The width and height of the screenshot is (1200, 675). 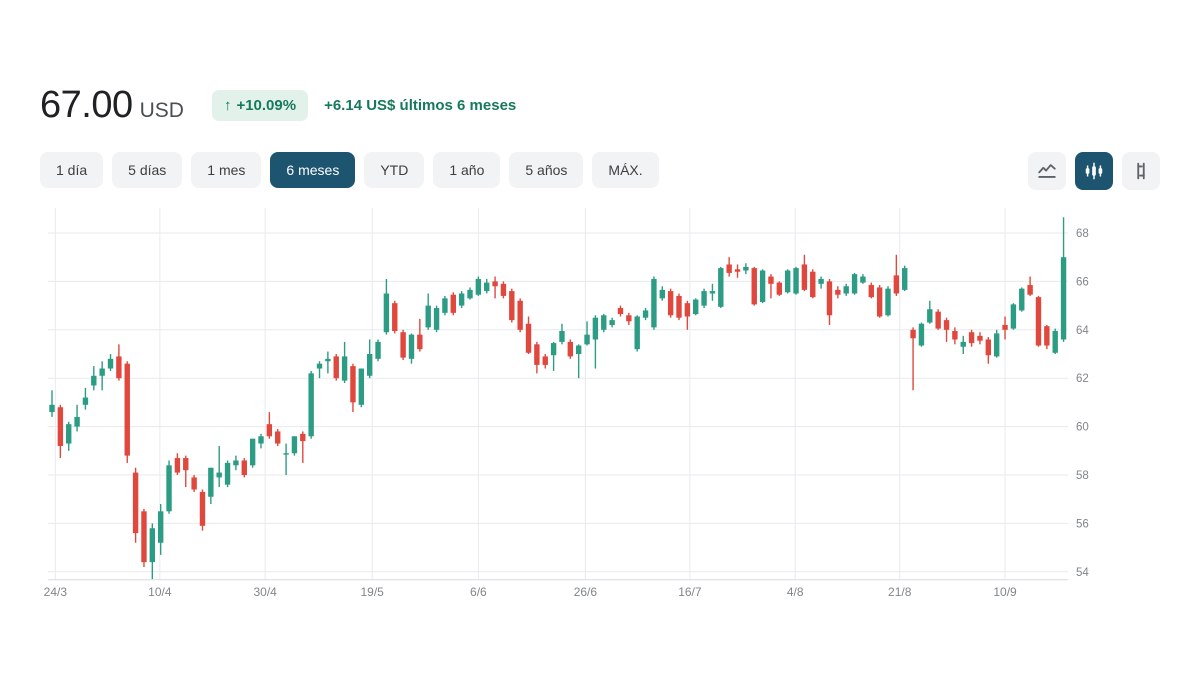 I want to click on y-axis-label: 64, so click(x=1082, y=331).